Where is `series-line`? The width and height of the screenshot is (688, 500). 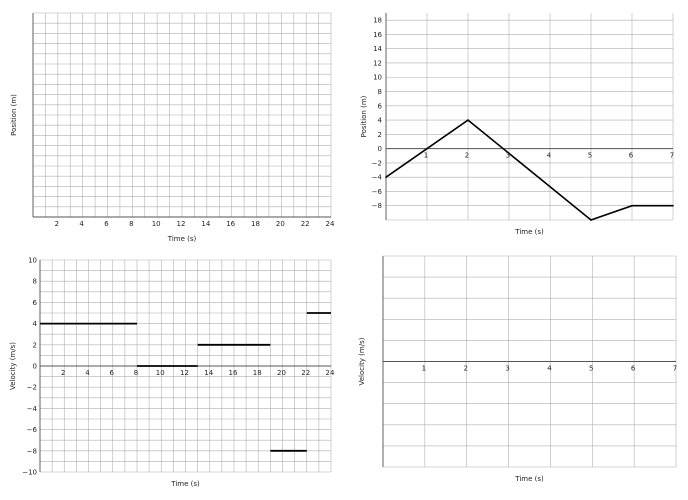
series-line is located at coordinates (529, 170).